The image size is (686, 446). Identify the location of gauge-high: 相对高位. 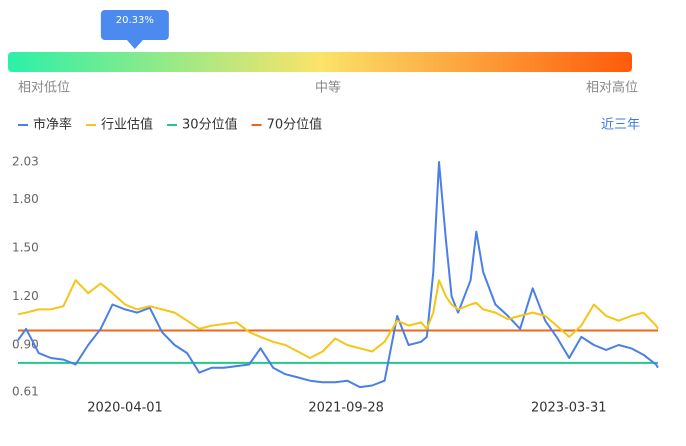
(612, 88).